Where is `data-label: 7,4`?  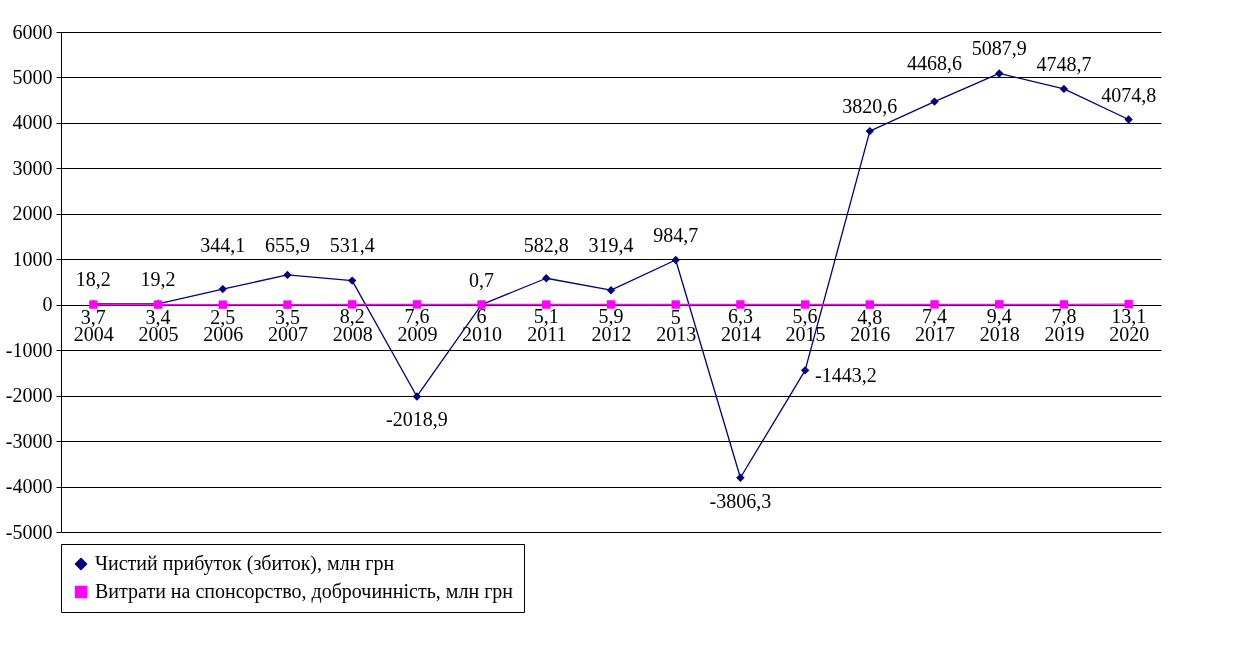 data-label: 7,4 is located at coordinates (935, 316).